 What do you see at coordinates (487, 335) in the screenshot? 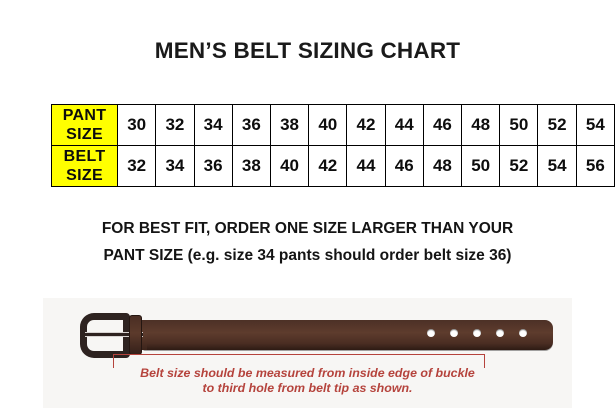
I see `belt-holes-group` at bounding box center [487, 335].